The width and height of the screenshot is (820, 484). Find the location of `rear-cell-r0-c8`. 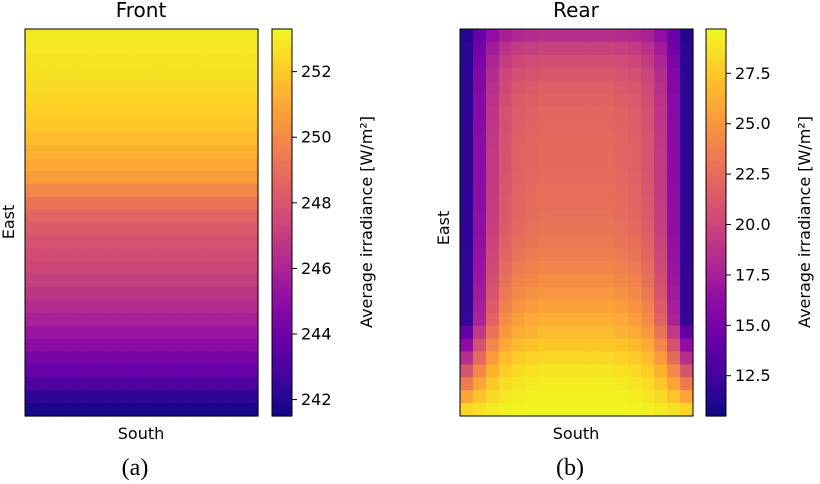

rear-cell-r0-c8 is located at coordinates (570, 36).